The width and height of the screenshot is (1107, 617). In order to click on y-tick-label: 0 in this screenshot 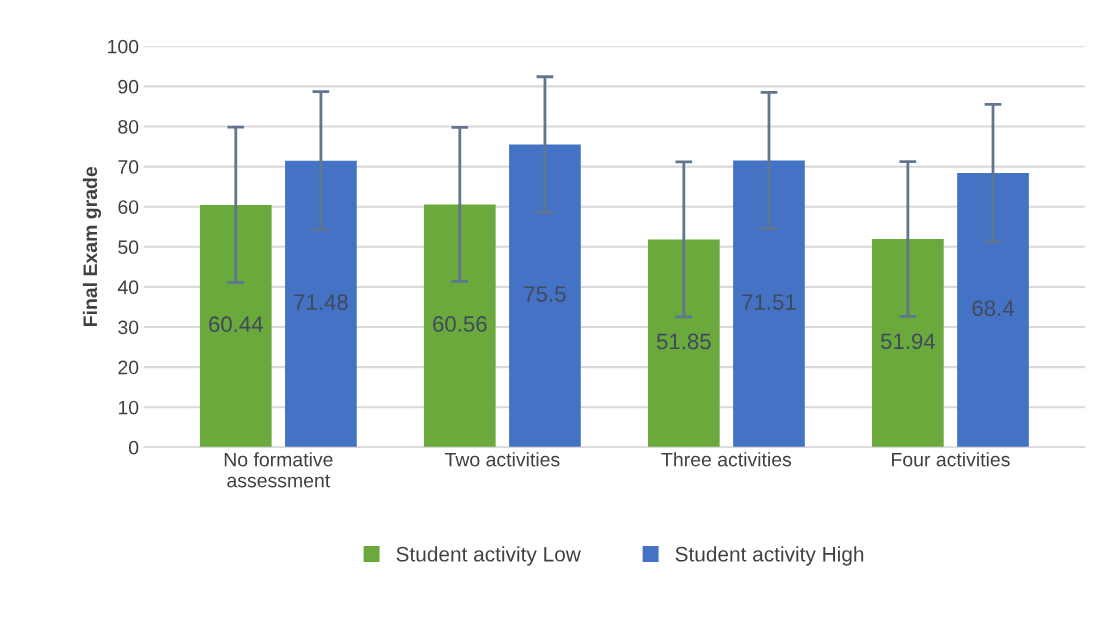, I will do `click(134, 447)`.